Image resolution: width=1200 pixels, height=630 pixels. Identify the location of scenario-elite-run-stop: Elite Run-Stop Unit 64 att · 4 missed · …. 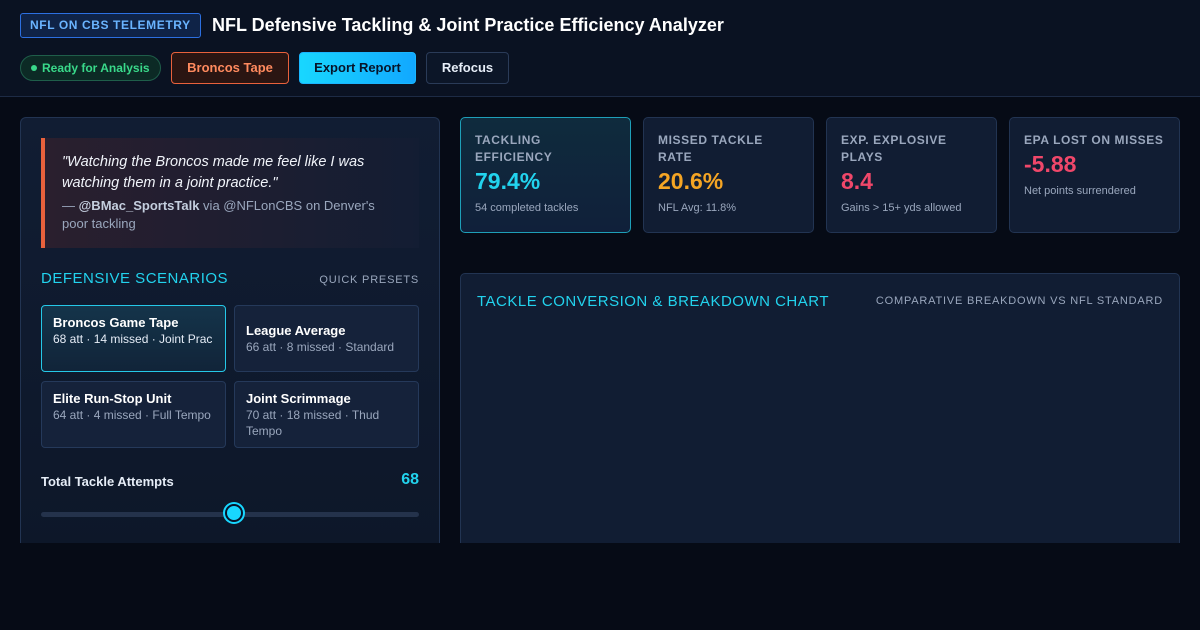
(133, 414).